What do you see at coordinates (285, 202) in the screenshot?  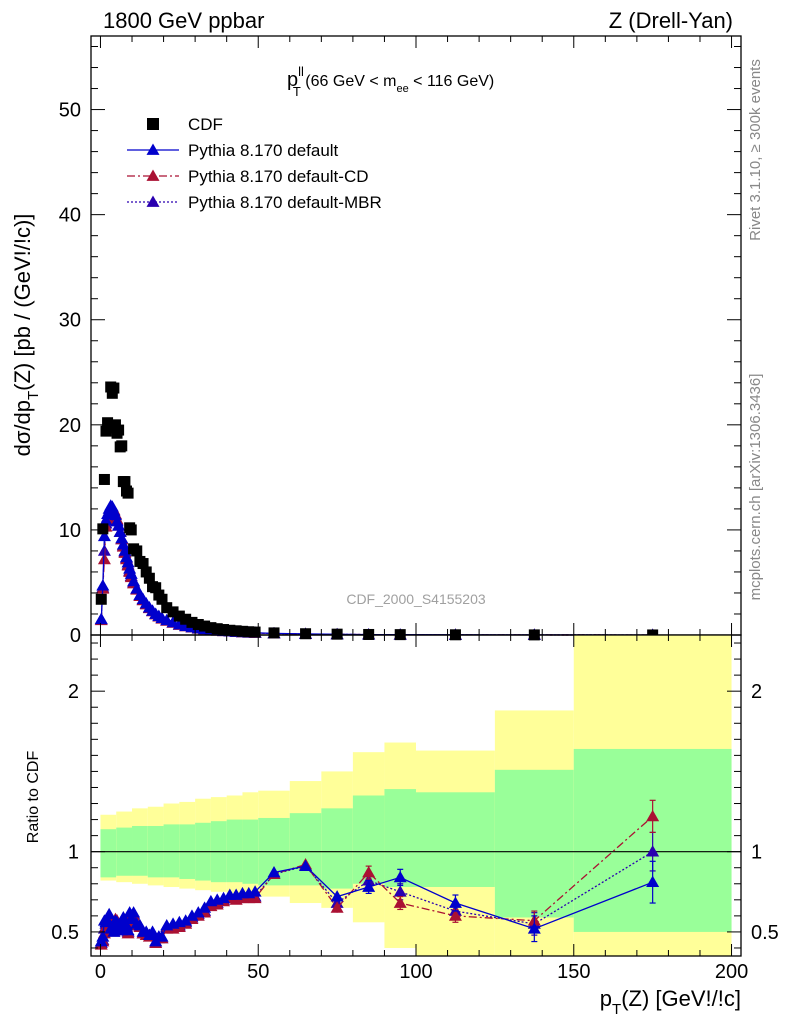 I see `legend-label: Pythia 8.170 default-MBR` at bounding box center [285, 202].